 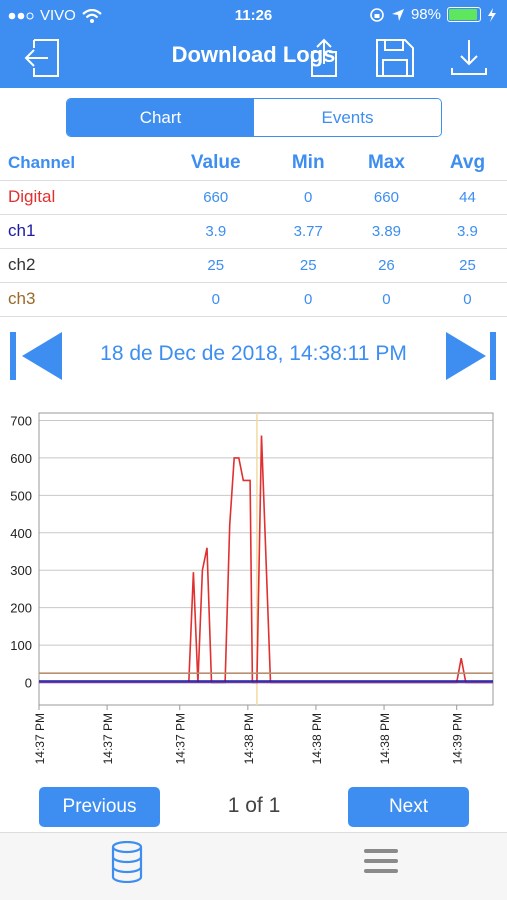 I want to click on view-segmented-control: Chart Events, so click(x=254, y=117).